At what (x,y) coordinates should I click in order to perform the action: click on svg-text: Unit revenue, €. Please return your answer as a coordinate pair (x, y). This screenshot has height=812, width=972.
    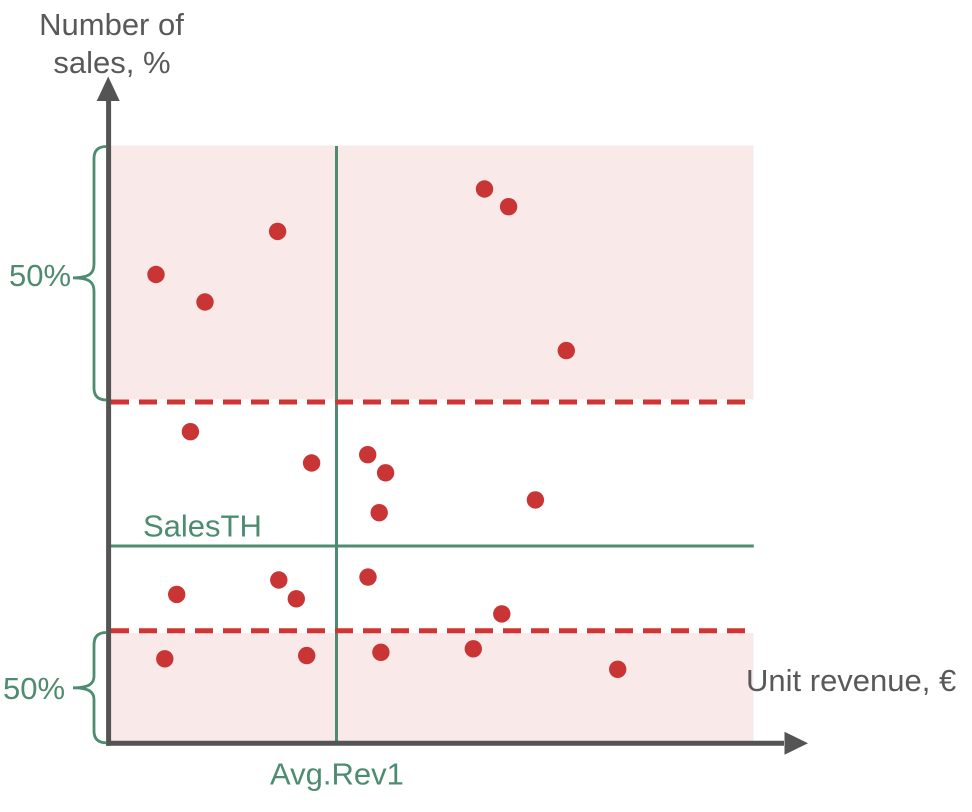
    Looking at the image, I should click on (851, 680).